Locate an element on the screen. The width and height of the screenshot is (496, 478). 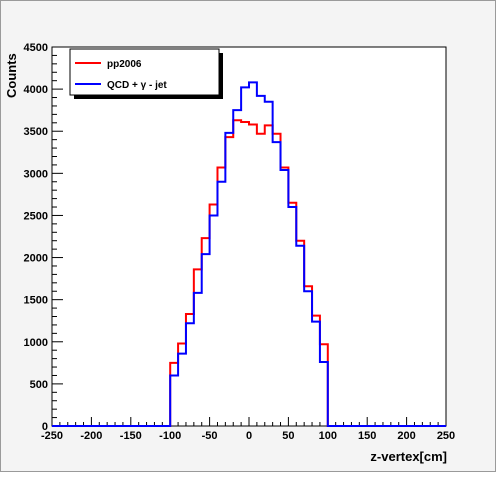
x-tick-label: 150 is located at coordinates (367, 436).